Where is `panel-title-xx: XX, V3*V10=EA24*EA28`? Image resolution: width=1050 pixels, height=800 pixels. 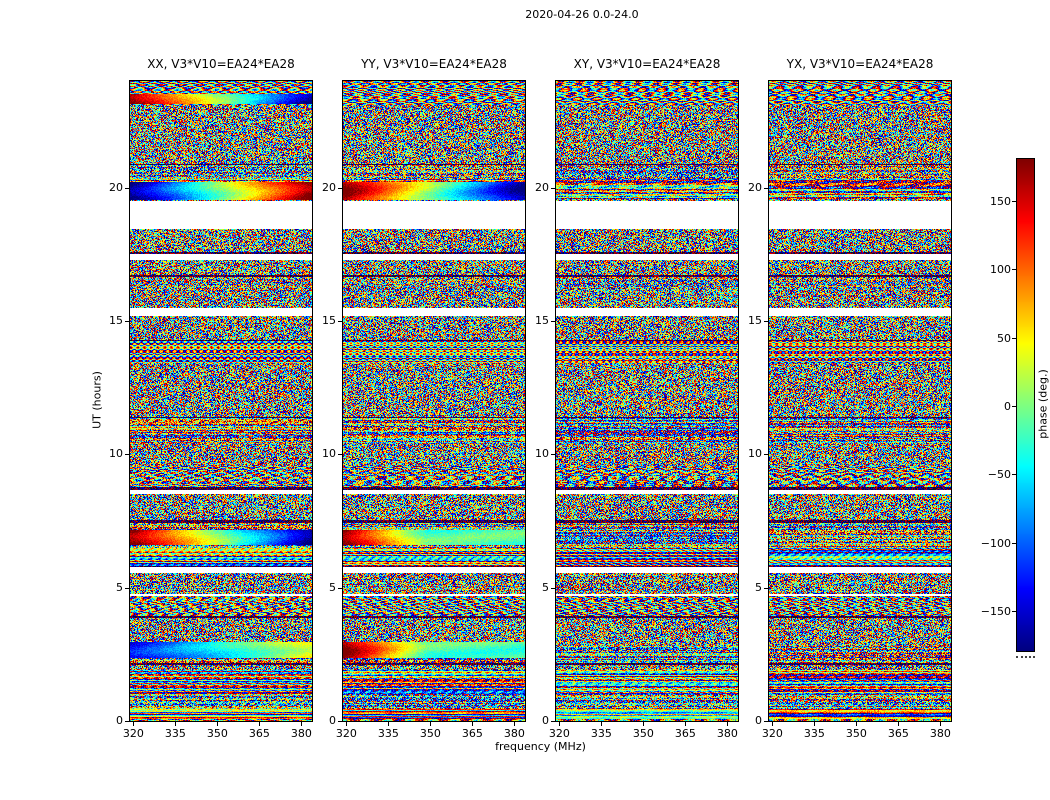 panel-title-xx: XX, V3*V10=EA24*EA28 is located at coordinates (221, 64).